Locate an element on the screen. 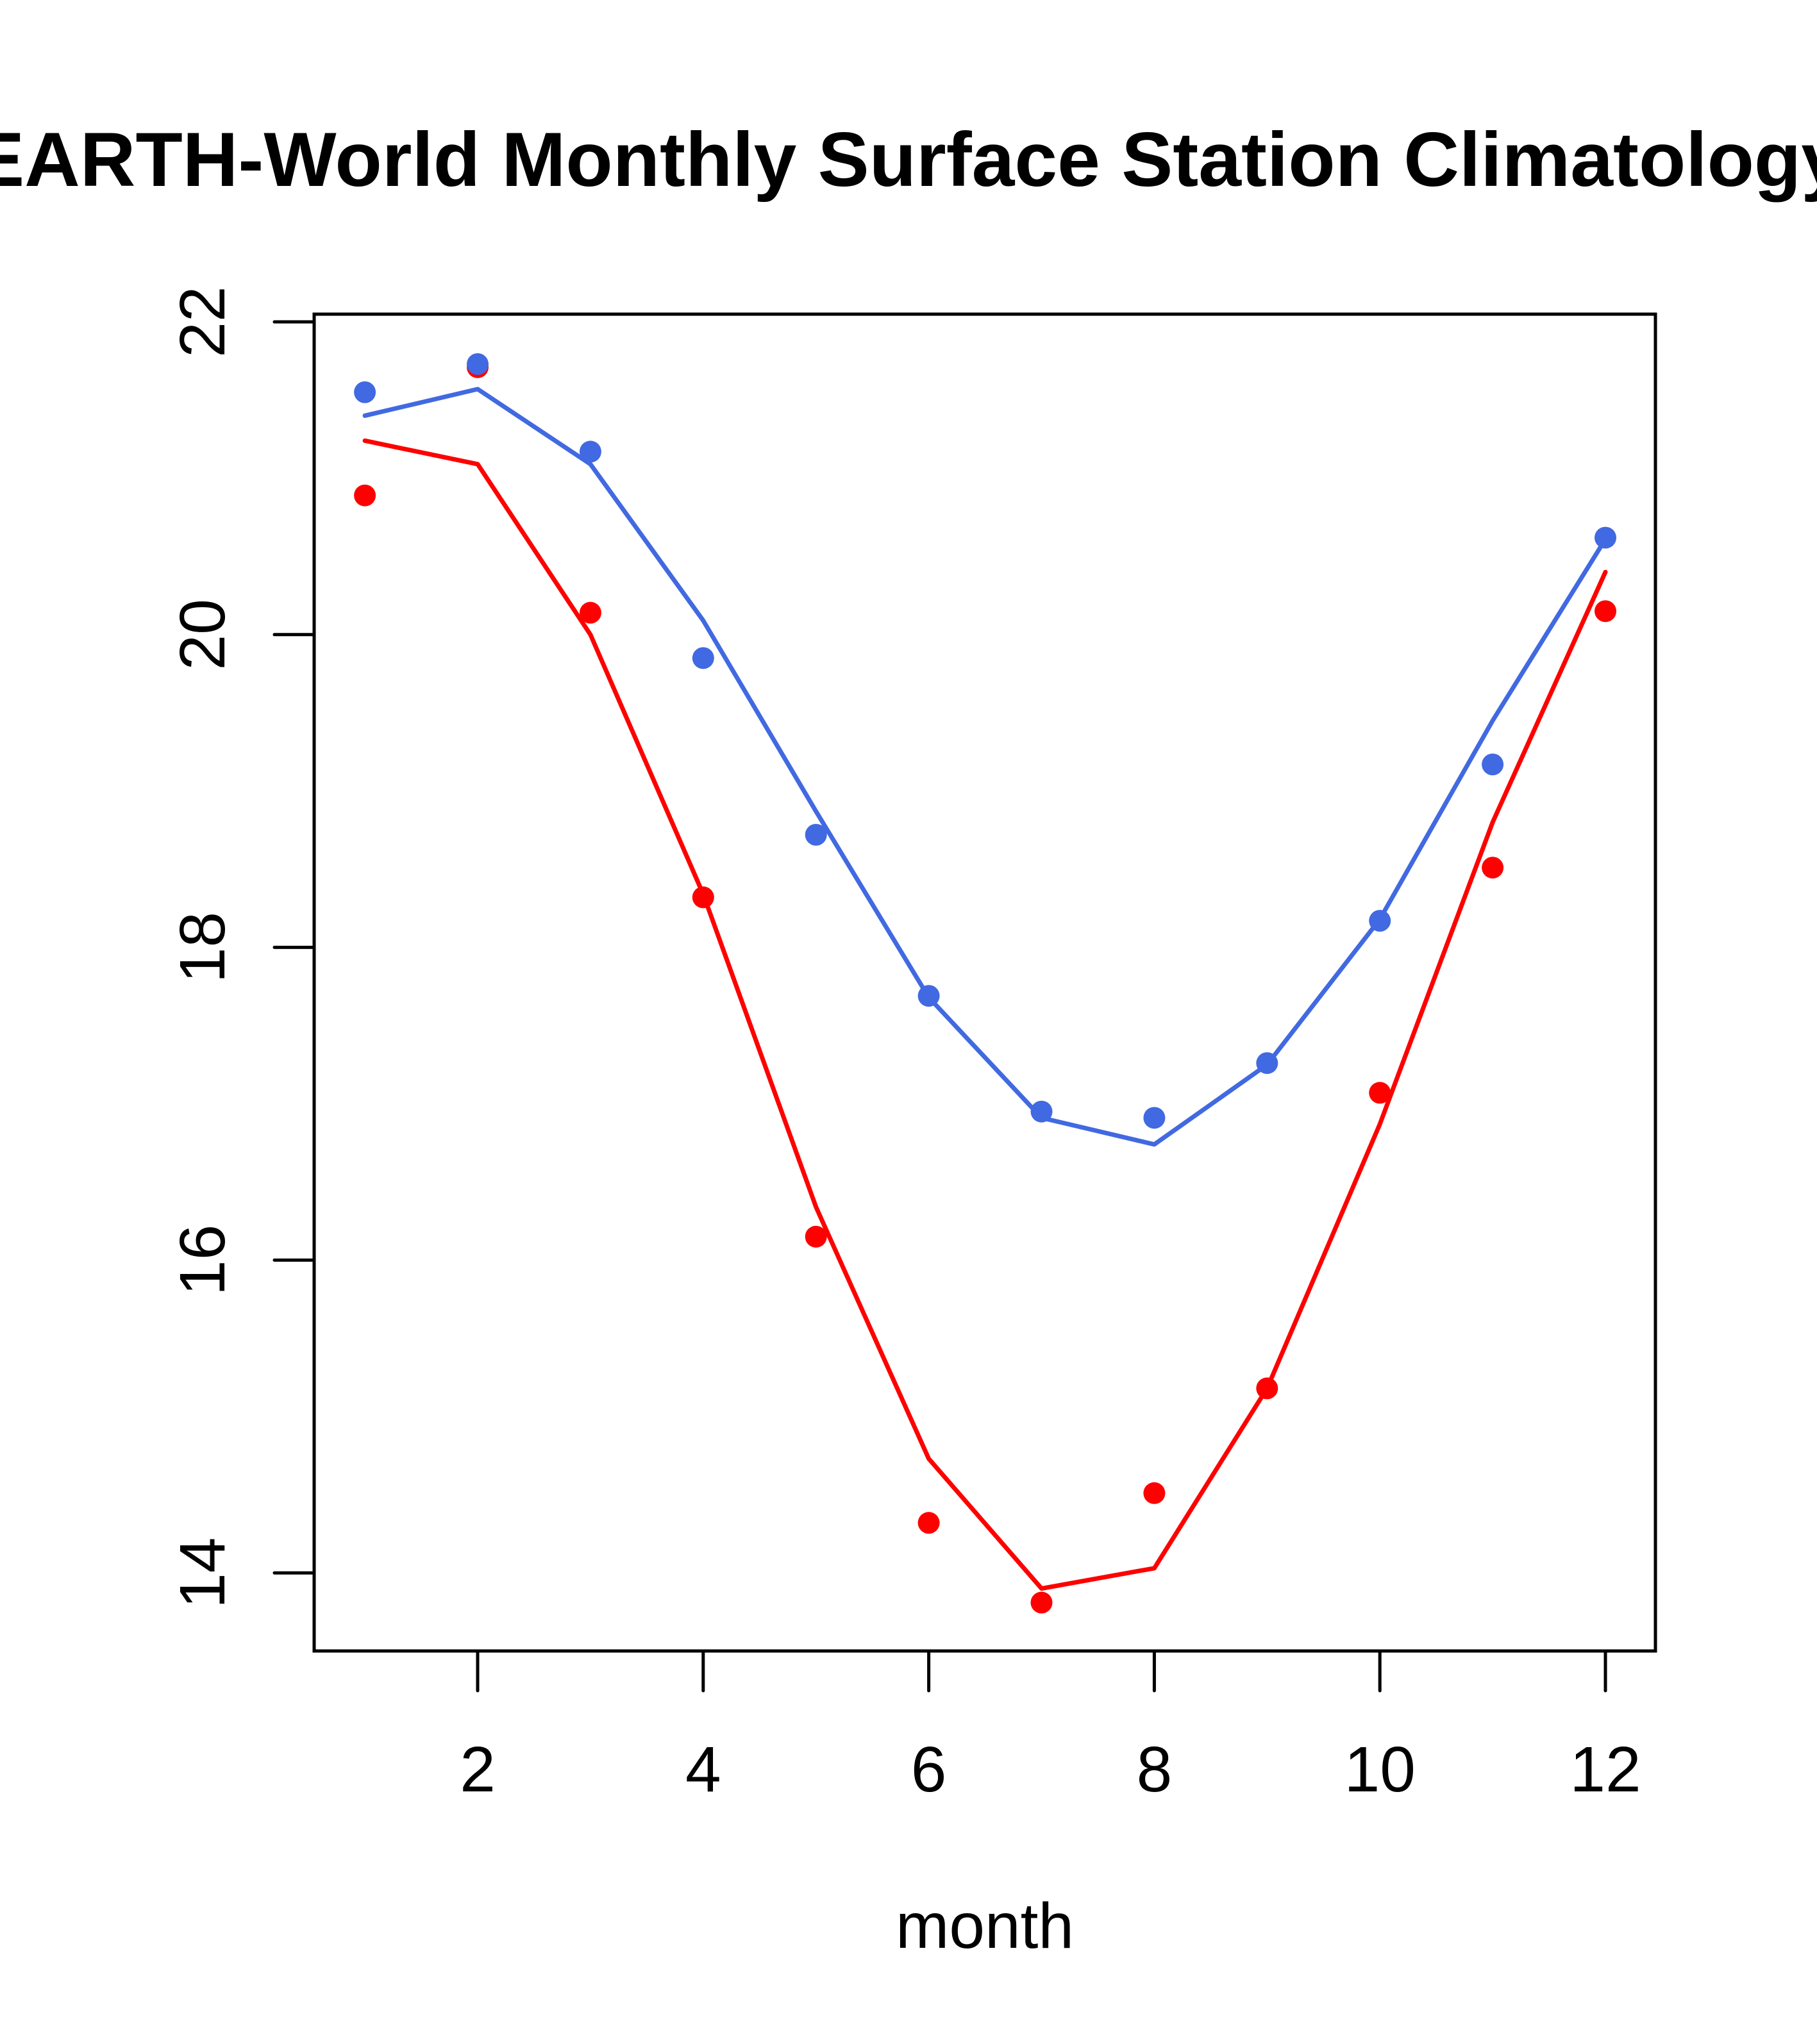  y-tick-label: 16 is located at coordinates (203, 1261).